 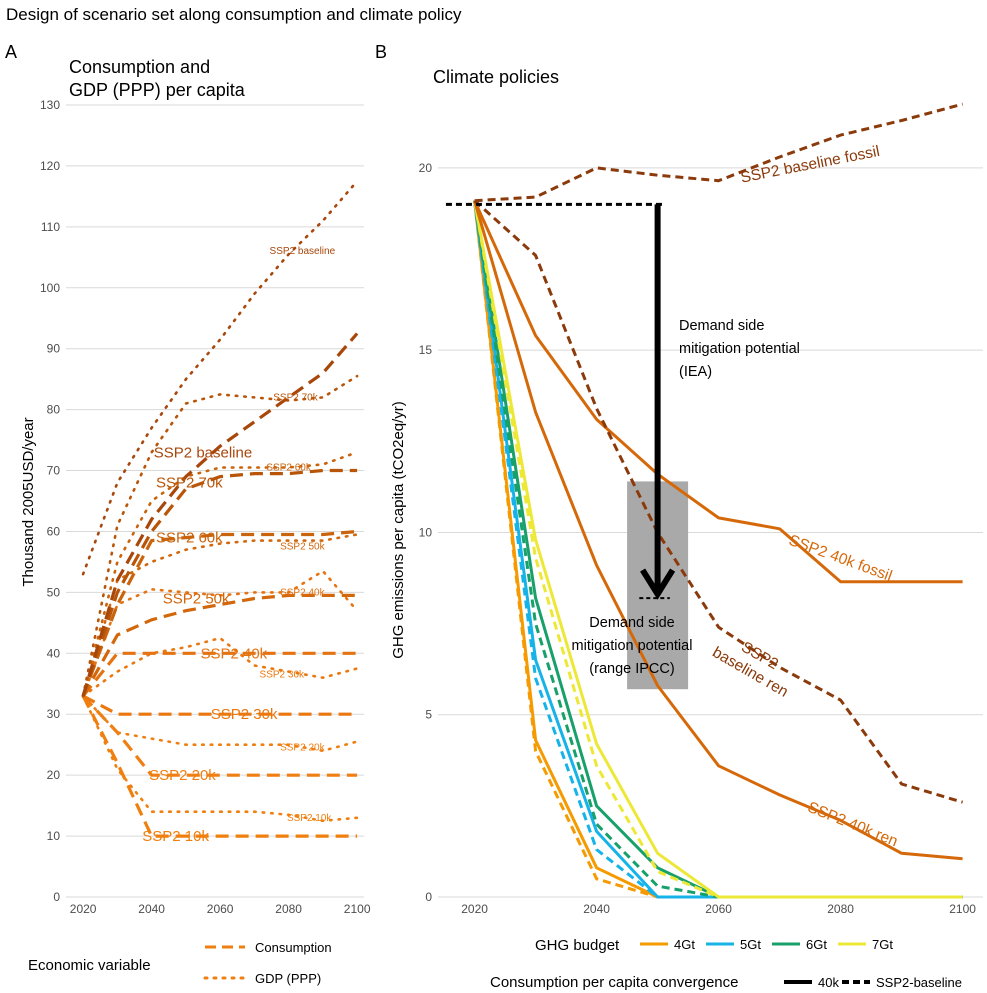 What do you see at coordinates (288, 978) in the screenshot?
I see `legend-a-gdp-label: GDP (PPP)` at bounding box center [288, 978].